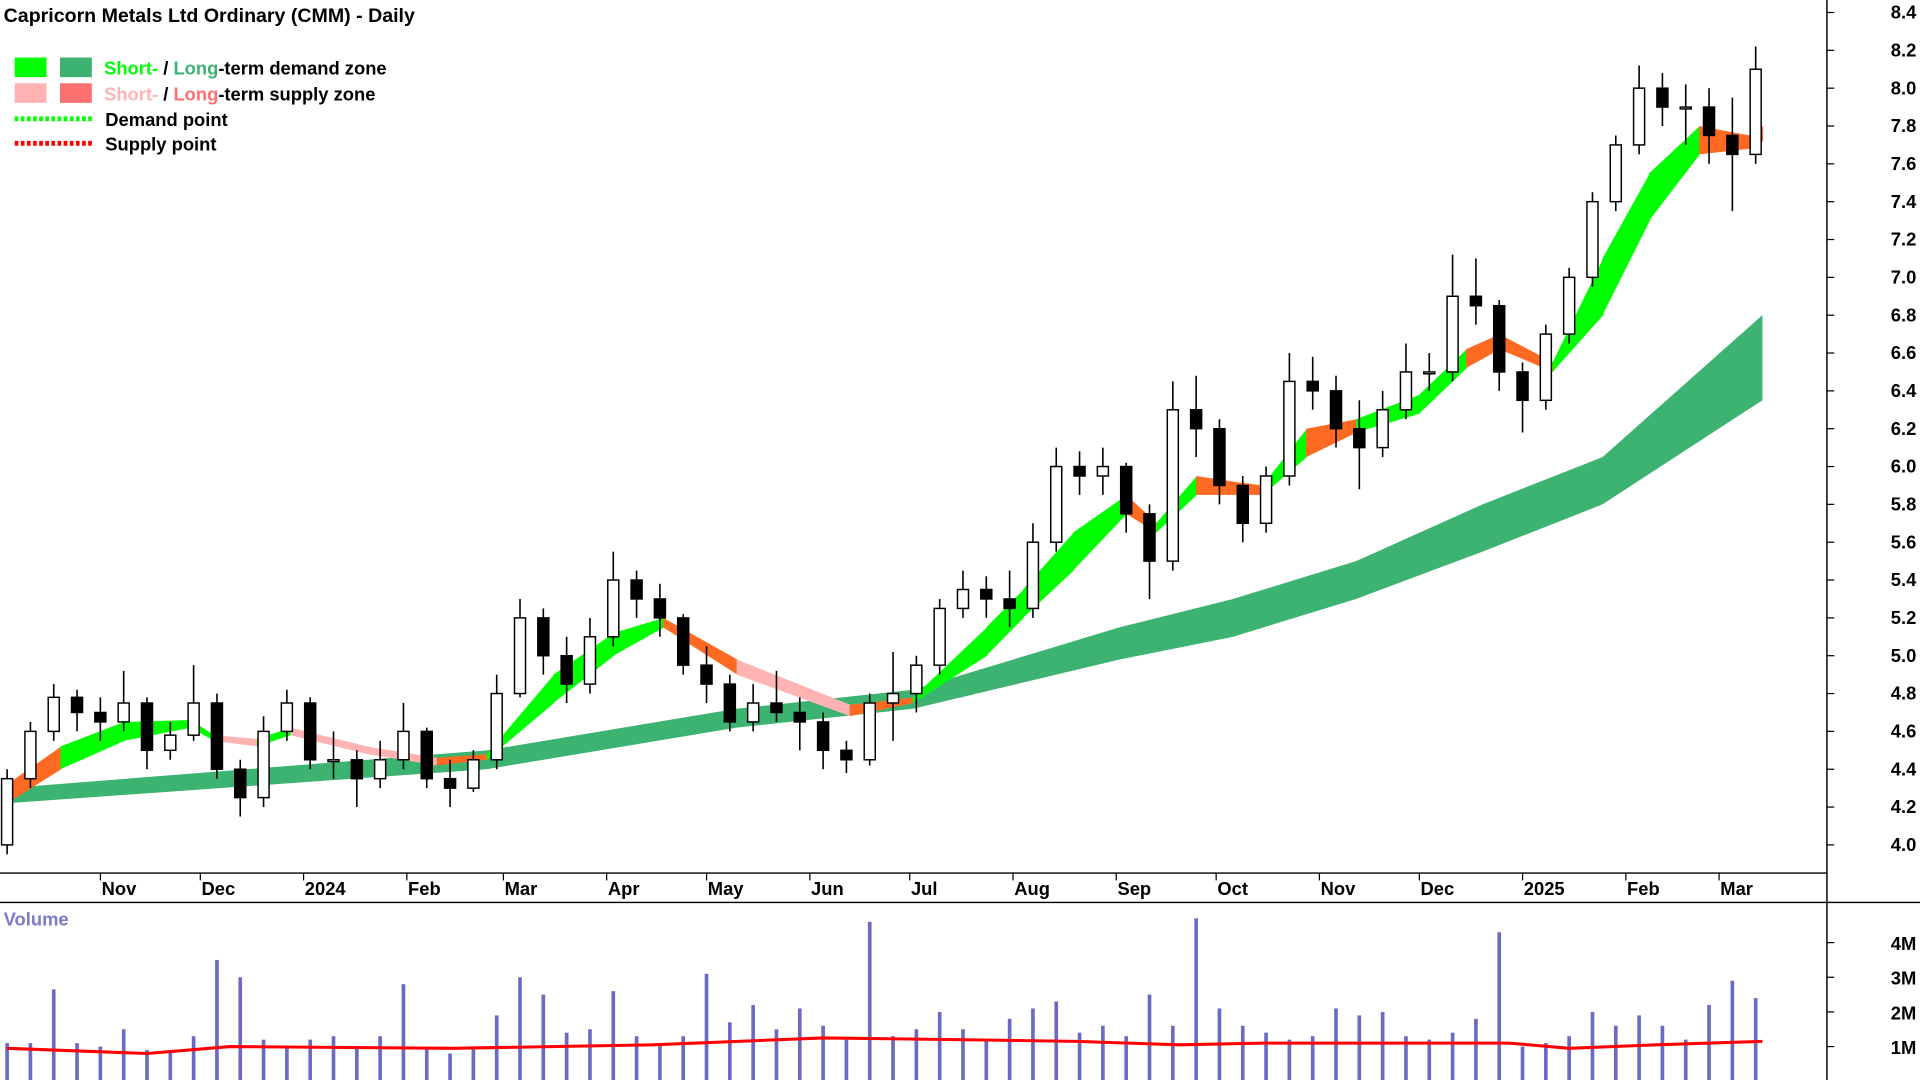 This screenshot has width=1920, height=1080. What do you see at coordinates (239, 93) in the screenshot?
I see `legend-supply-zone: Short- / Long-term supply zone` at bounding box center [239, 93].